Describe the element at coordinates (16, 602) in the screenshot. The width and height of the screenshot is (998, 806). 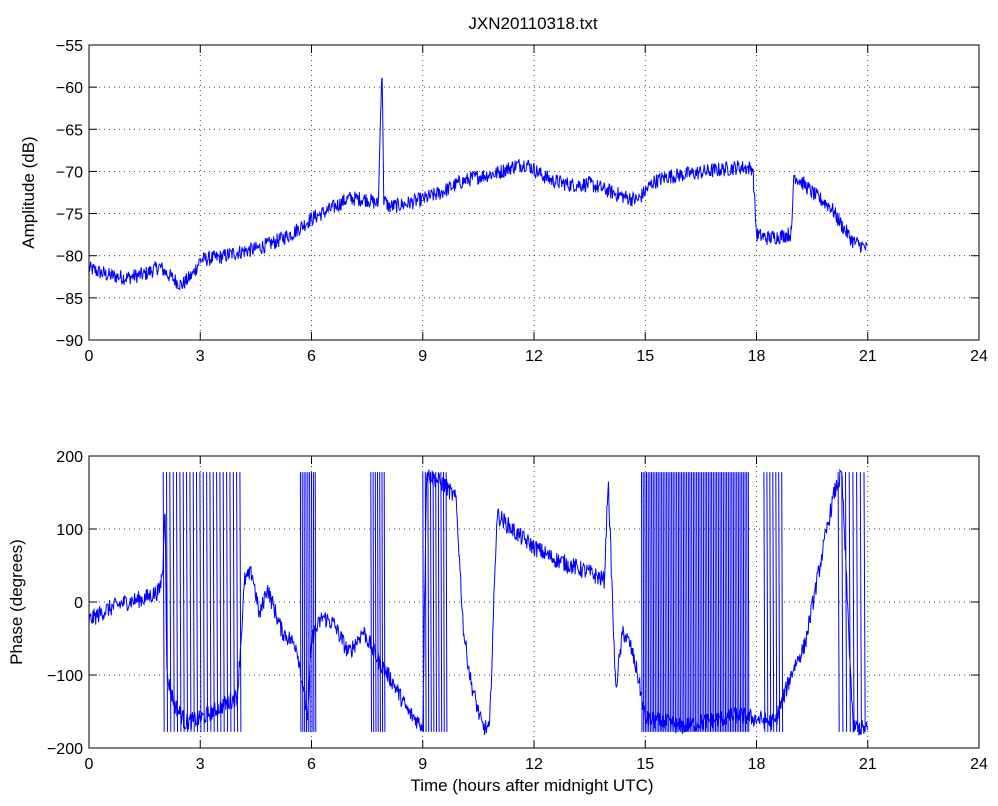
I see `y-axis-label: Phase (degrees)` at that location.